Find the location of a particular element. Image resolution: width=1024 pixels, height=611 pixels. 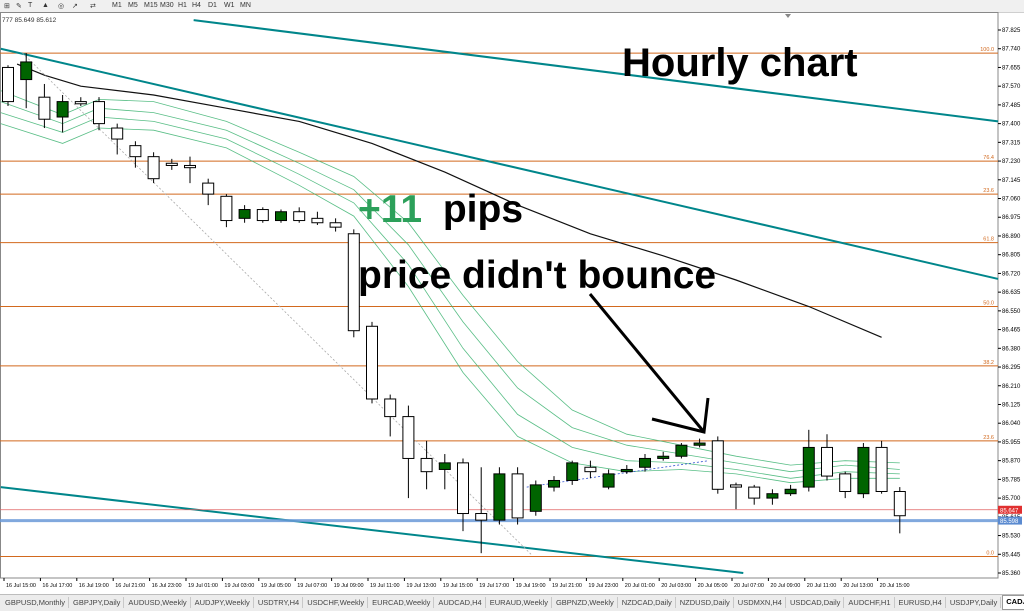

symbol-tab: GBPJPY,Daily is located at coordinates (97, 602).